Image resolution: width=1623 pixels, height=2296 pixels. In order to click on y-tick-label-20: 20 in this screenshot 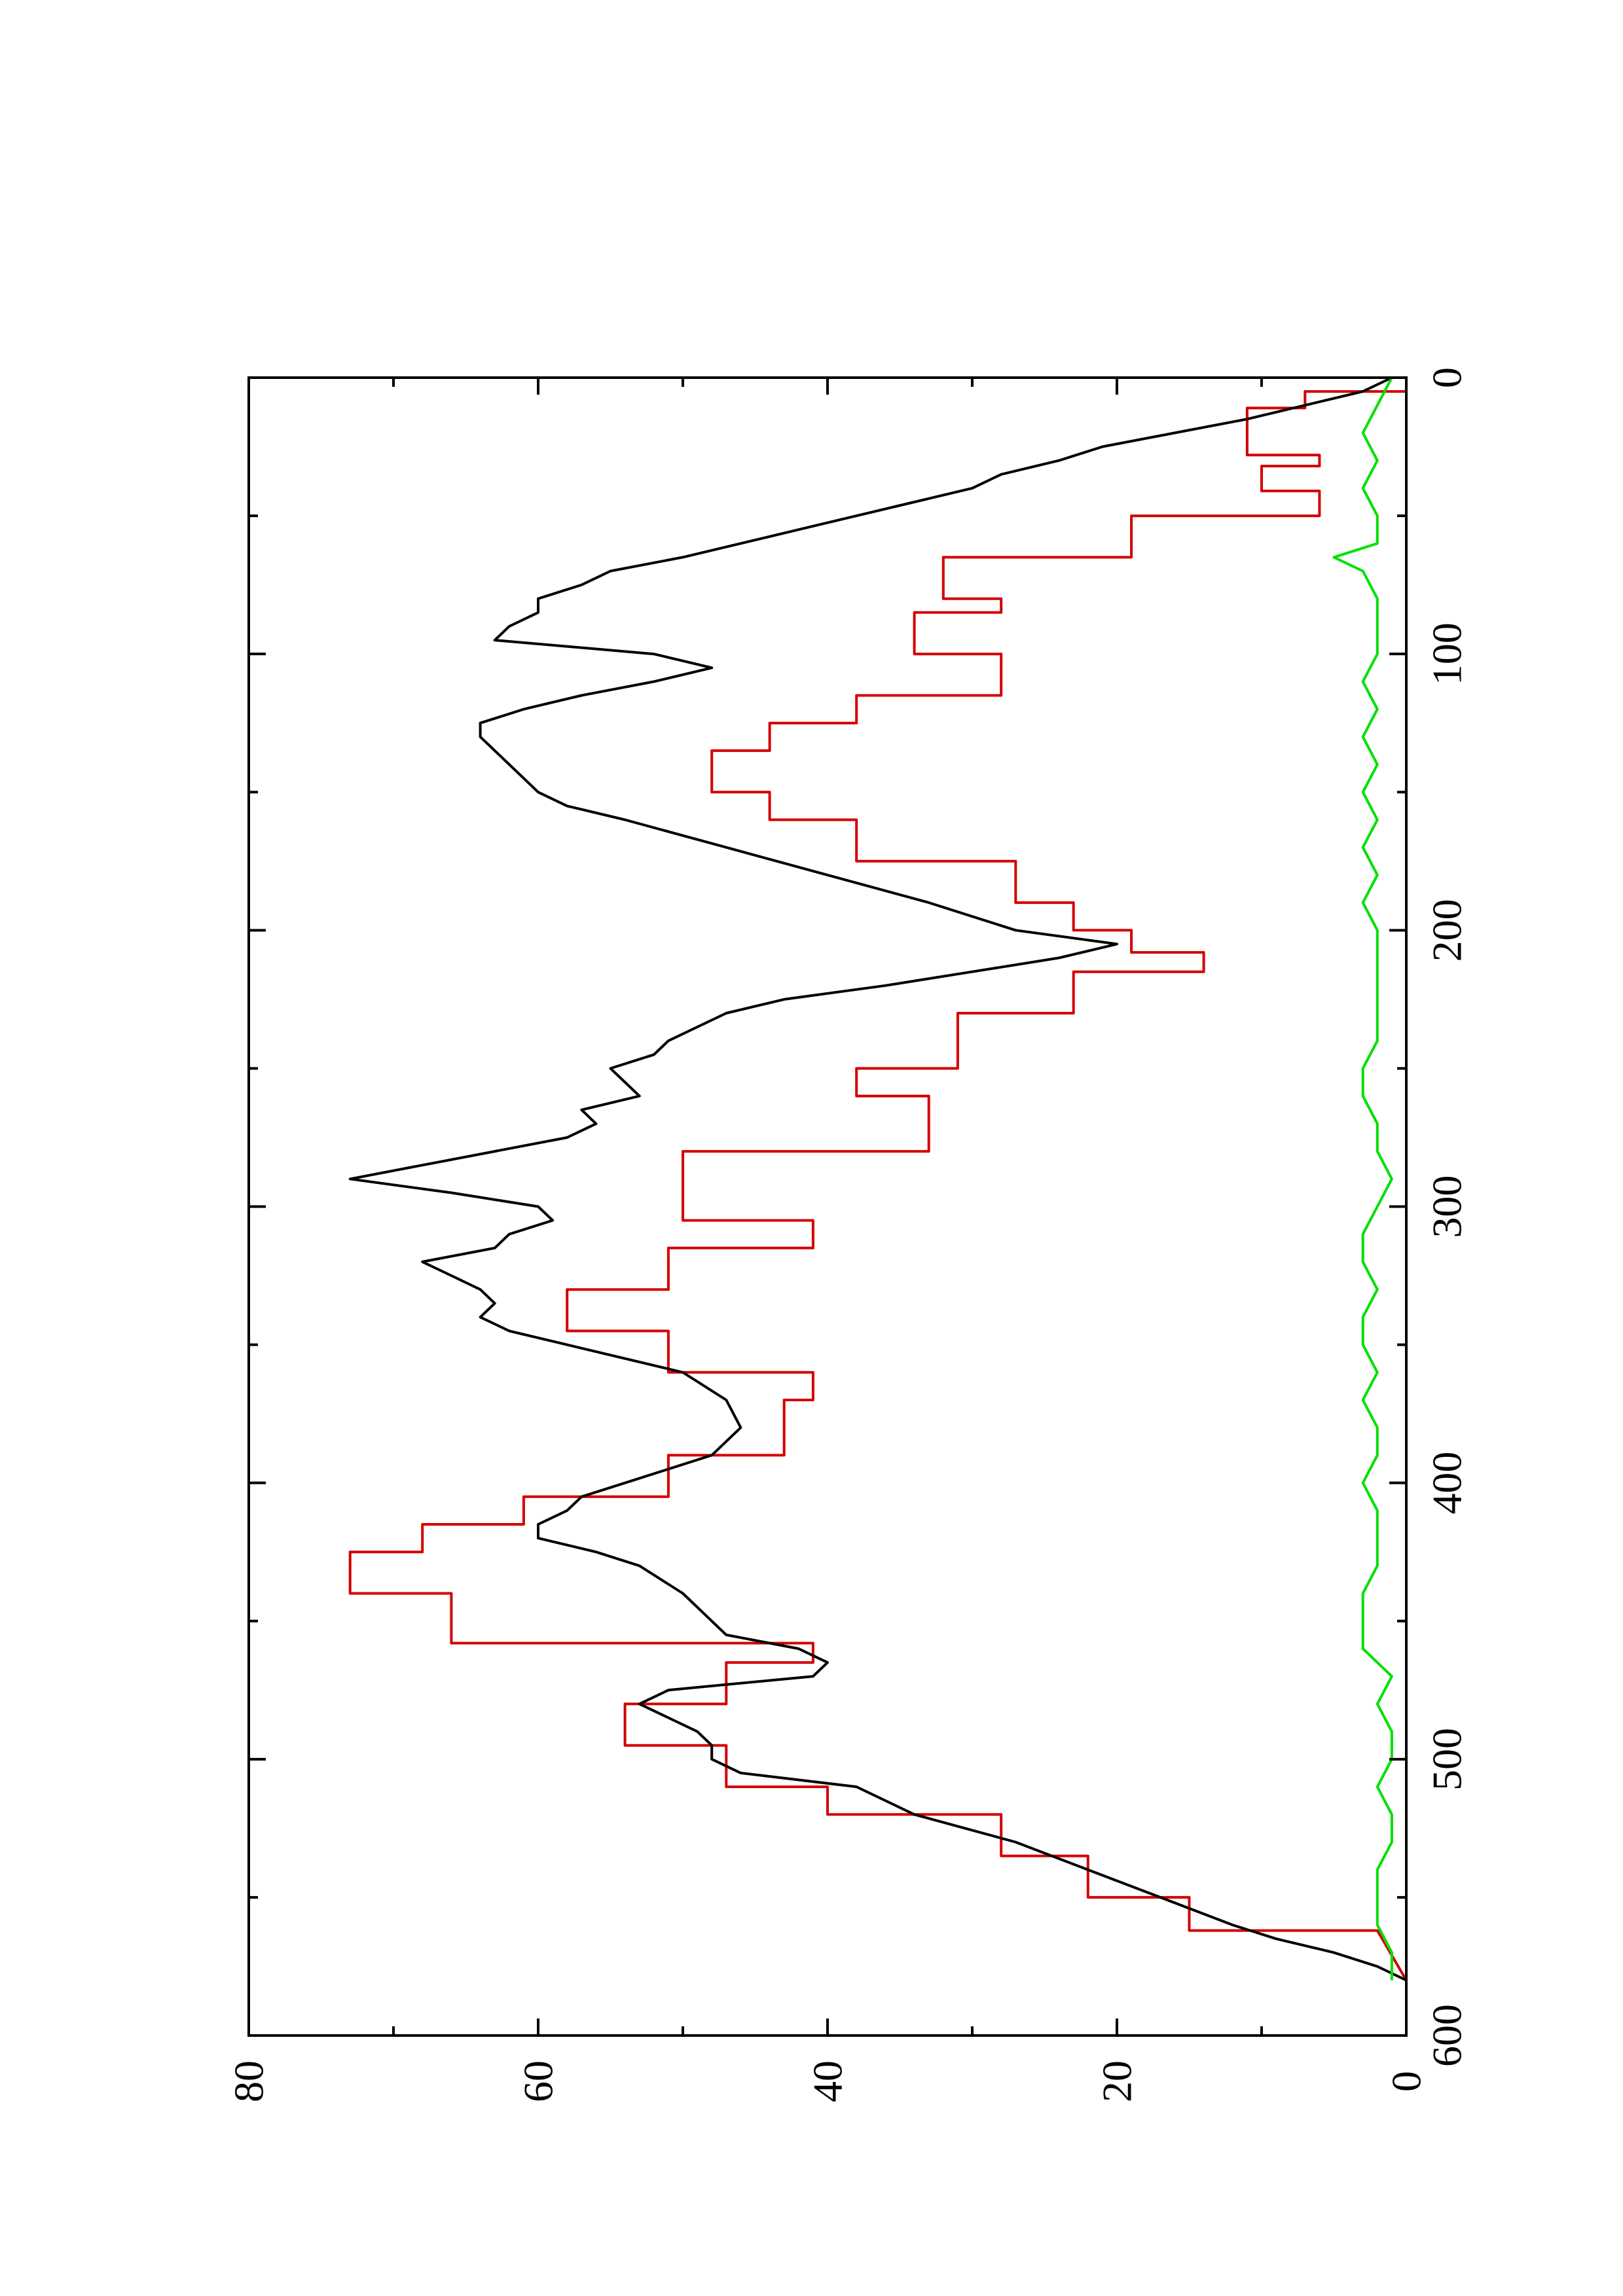, I will do `click(1117, 2081)`.